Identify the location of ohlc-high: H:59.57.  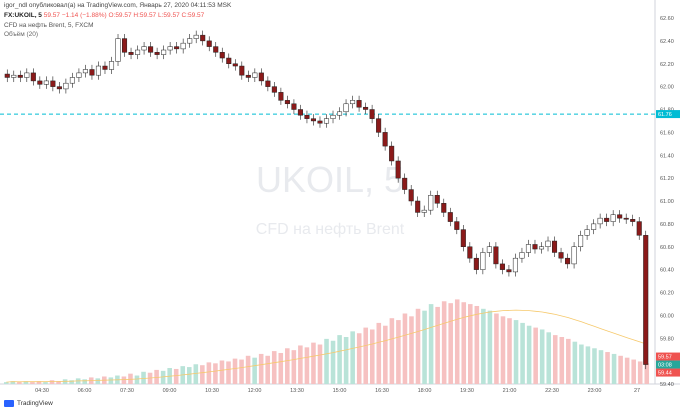
(145, 15).